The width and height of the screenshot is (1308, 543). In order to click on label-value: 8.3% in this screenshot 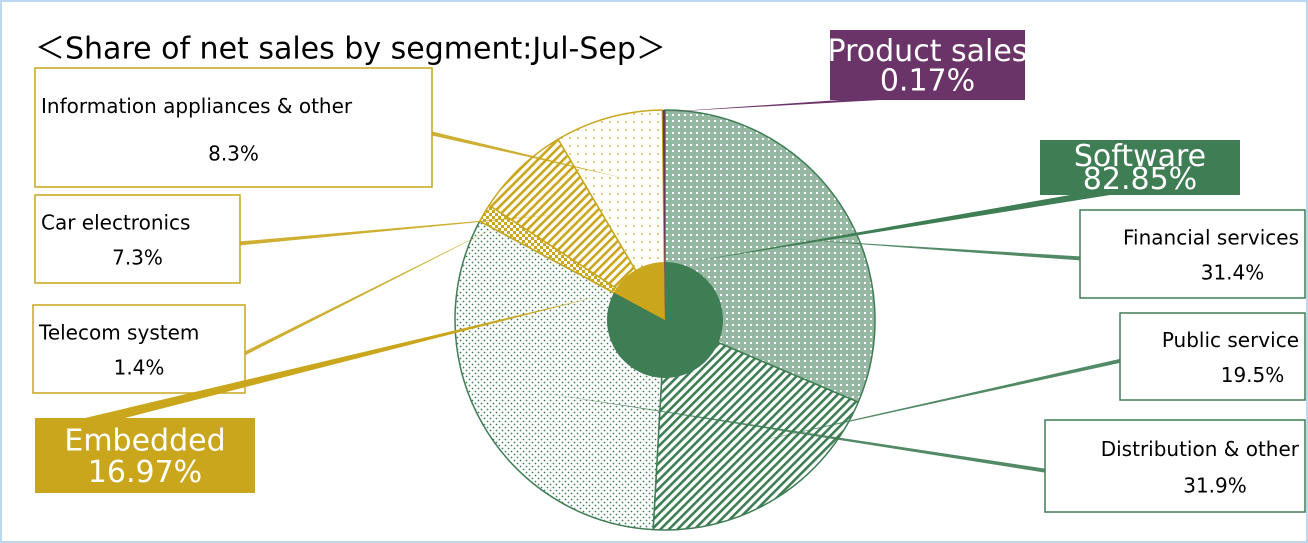, I will do `click(233, 153)`.